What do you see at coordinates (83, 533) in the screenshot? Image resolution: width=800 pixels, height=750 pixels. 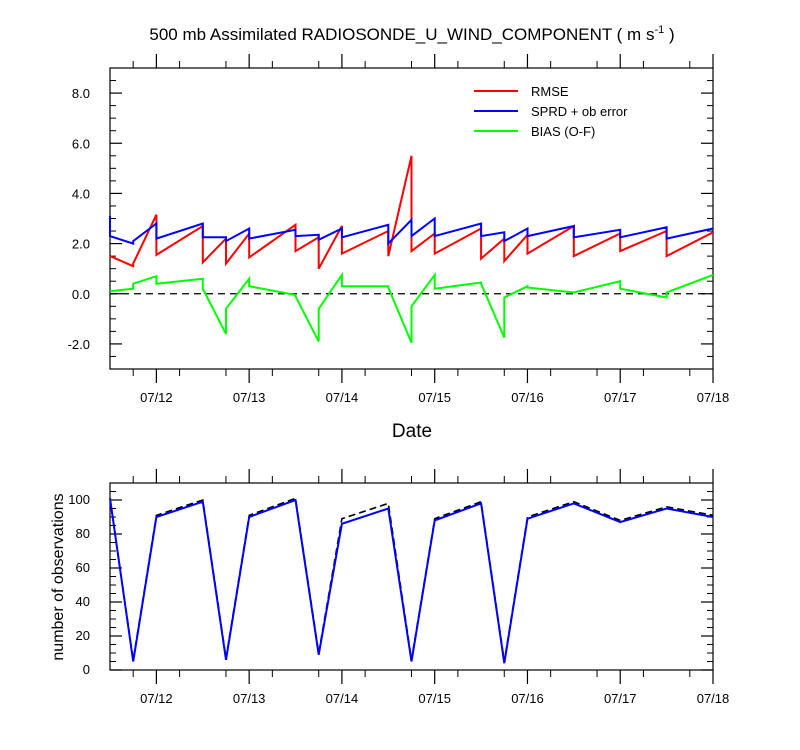 I see `y-tick-label: 80` at bounding box center [83, 533].